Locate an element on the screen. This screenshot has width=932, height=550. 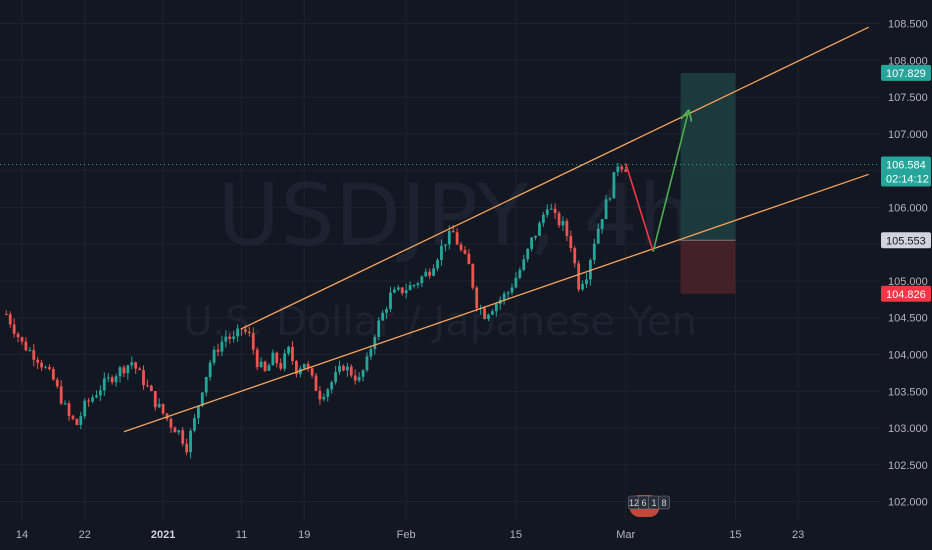
event-badge-box is located at coordinates (664, 502).